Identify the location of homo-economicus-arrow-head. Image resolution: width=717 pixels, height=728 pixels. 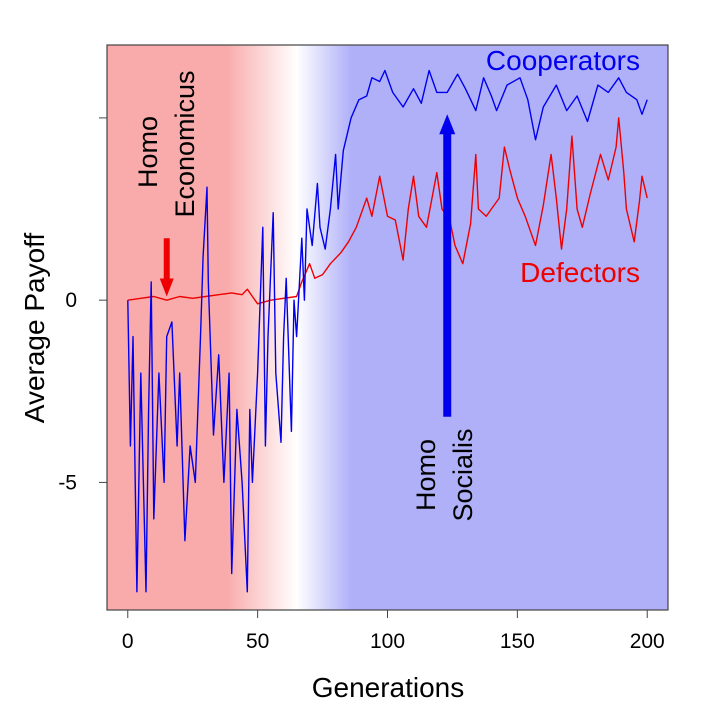
(166, 287).